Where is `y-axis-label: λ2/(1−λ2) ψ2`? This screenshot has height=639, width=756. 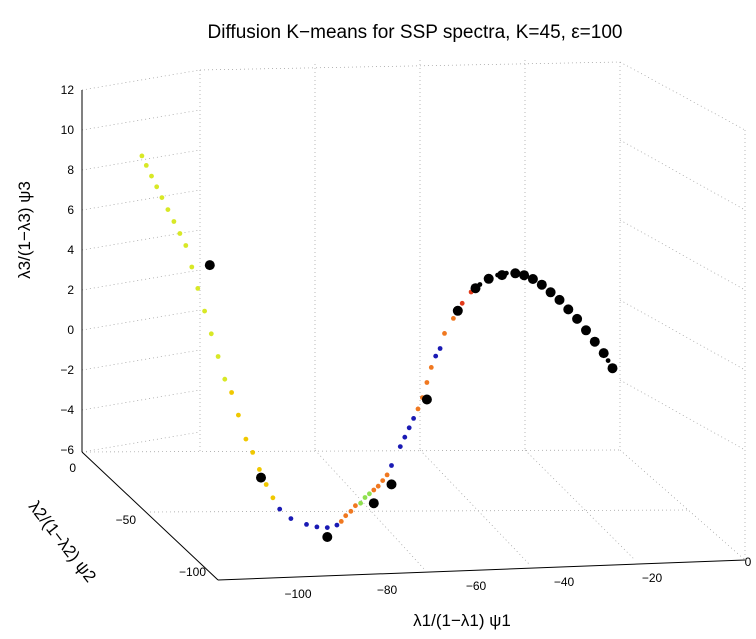
y-axis-label: λ2/(1−λ2) ψ2 is located at coordinates (62, 541).